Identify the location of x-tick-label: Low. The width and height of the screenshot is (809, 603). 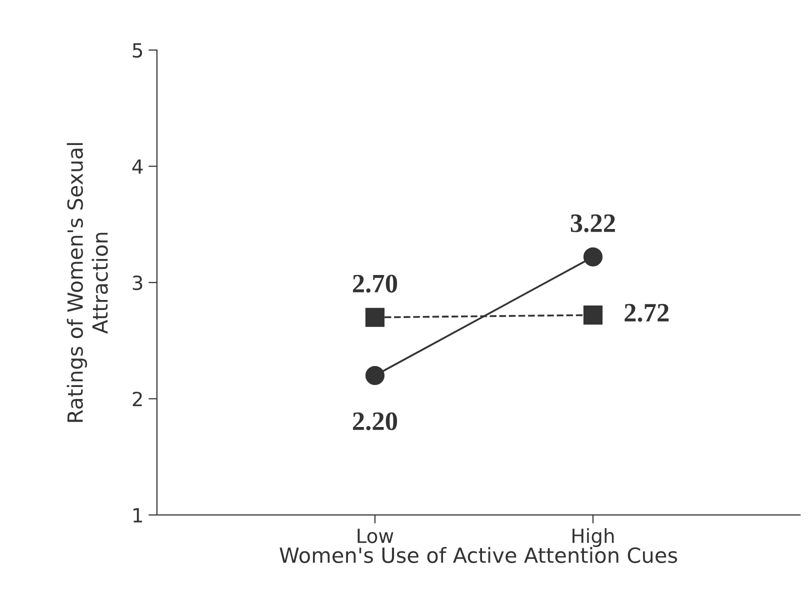
(376, 536).